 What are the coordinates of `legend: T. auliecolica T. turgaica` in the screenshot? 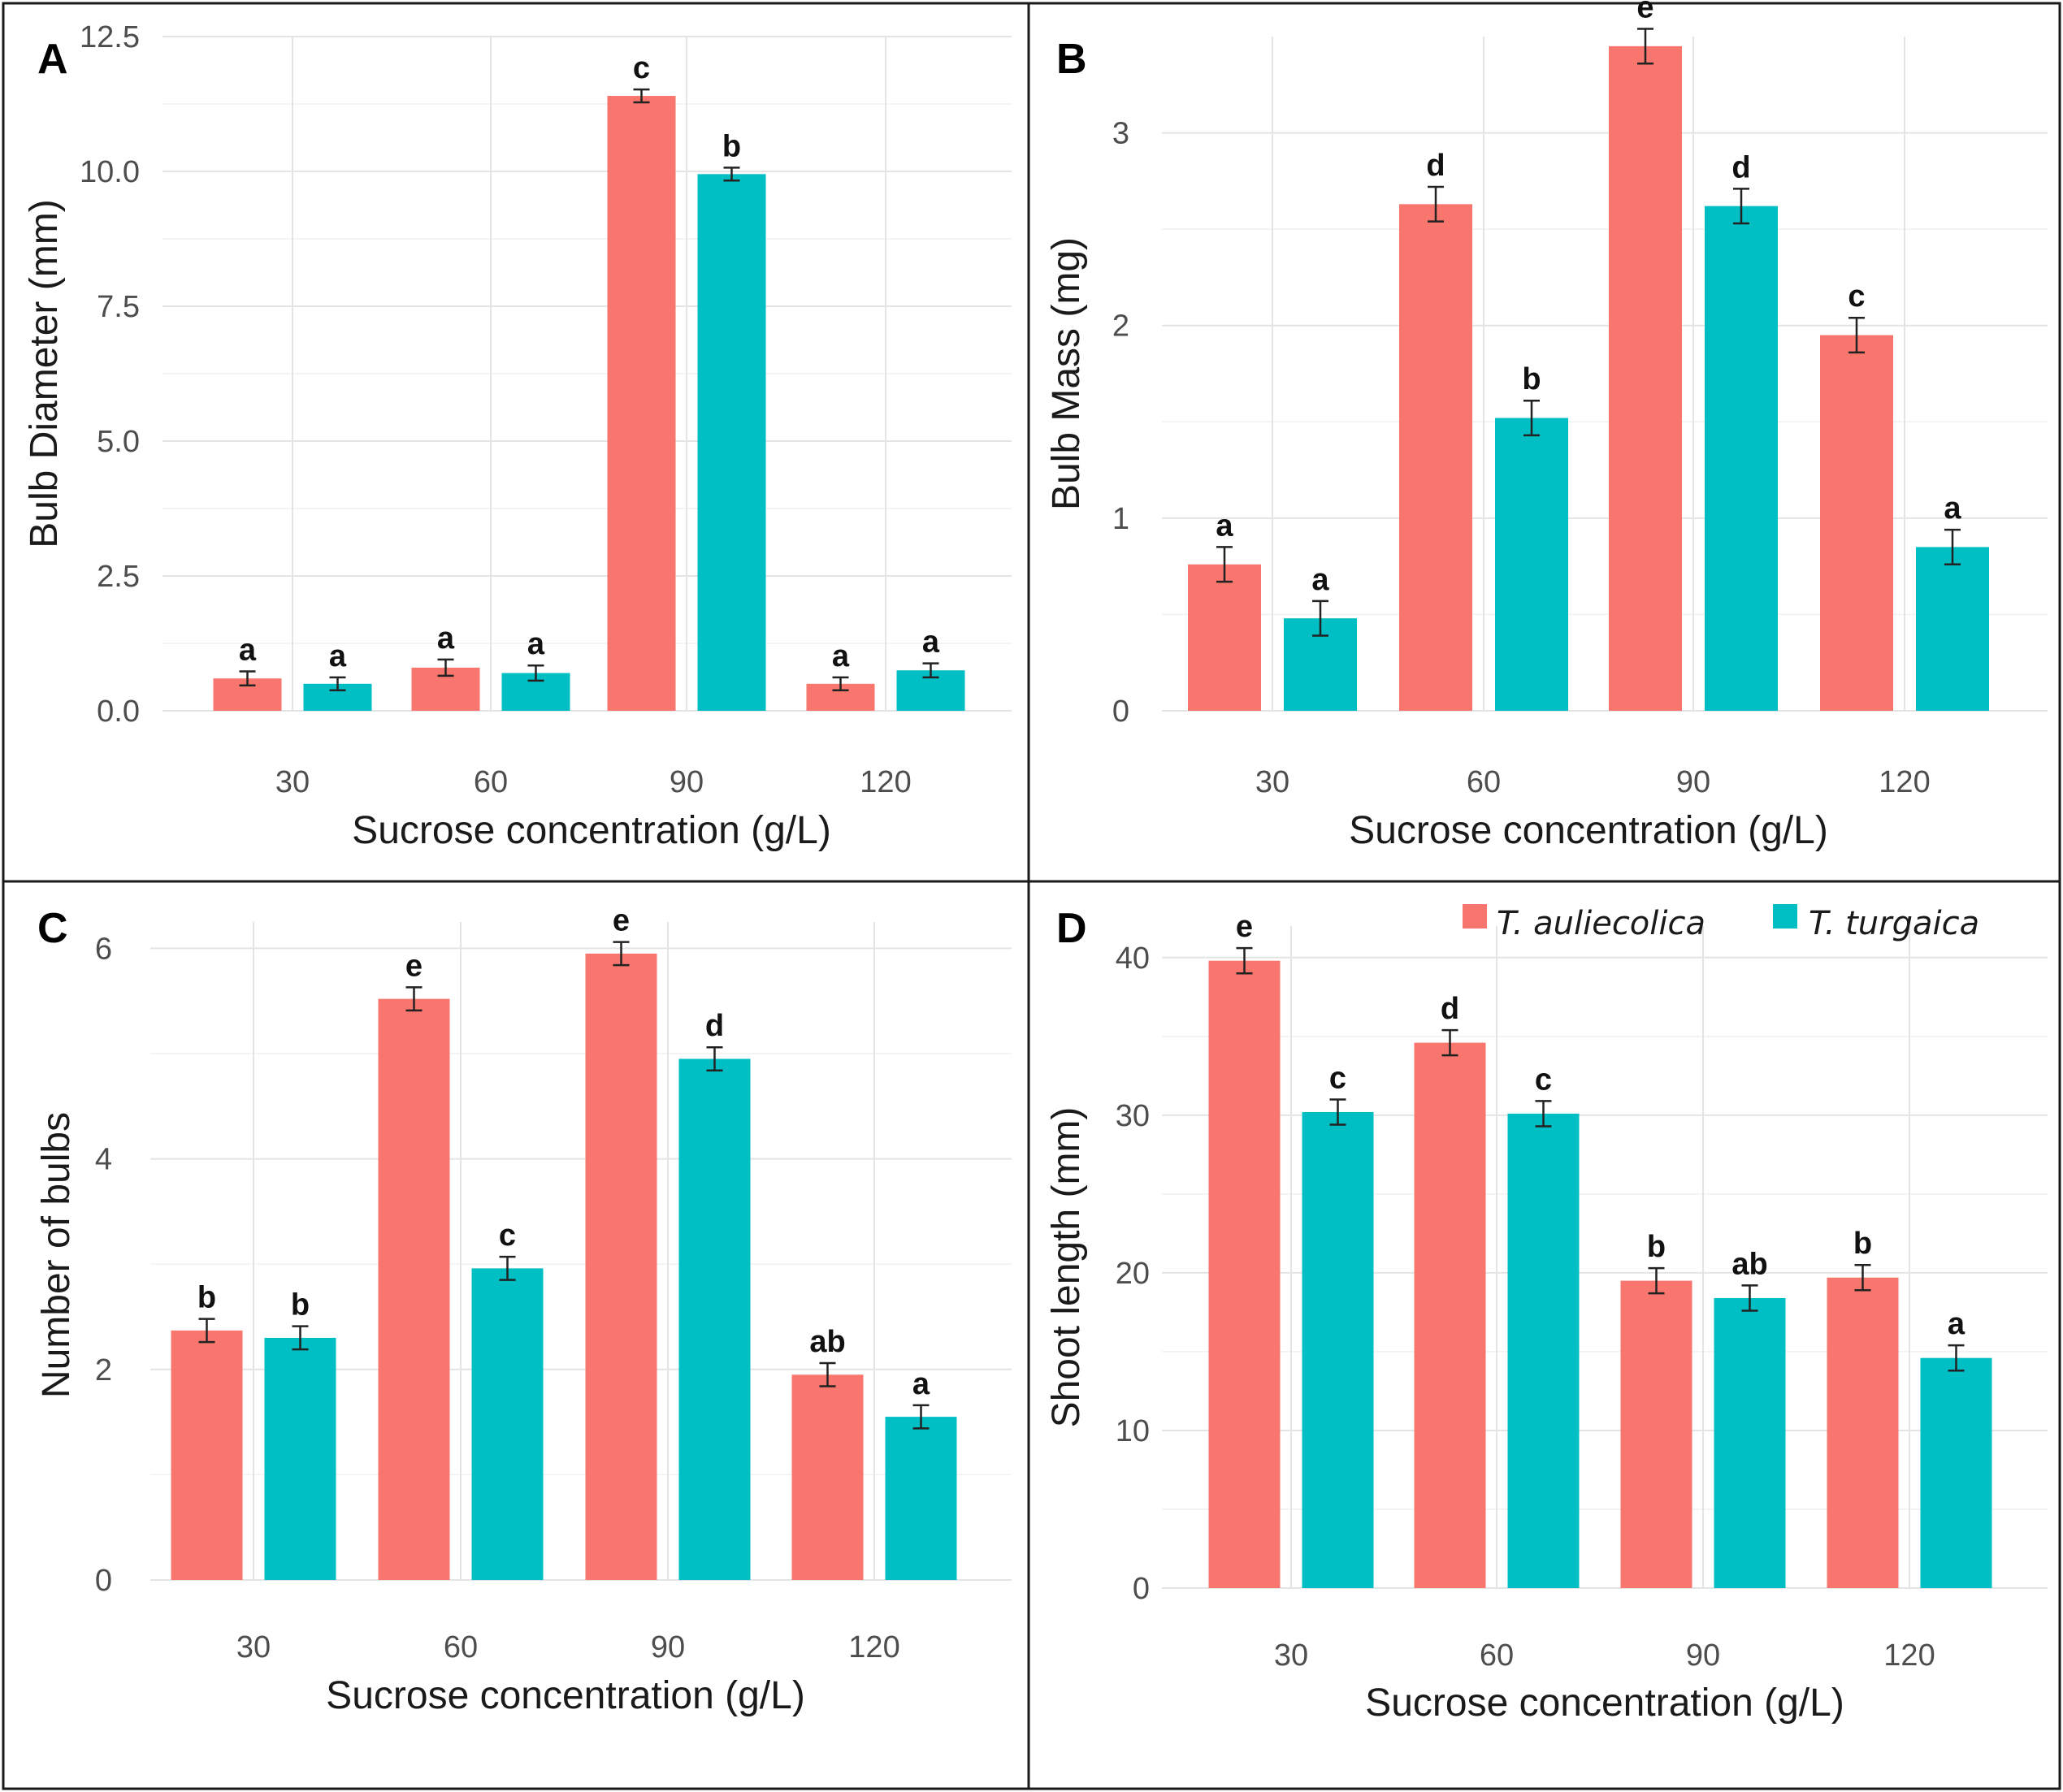 It's located at (1721, 923).